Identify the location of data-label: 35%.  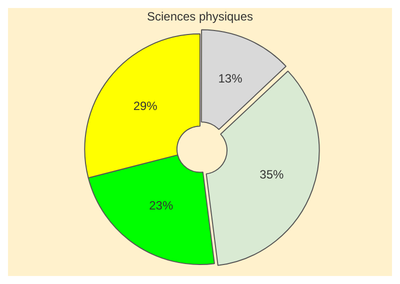
(272, 174).